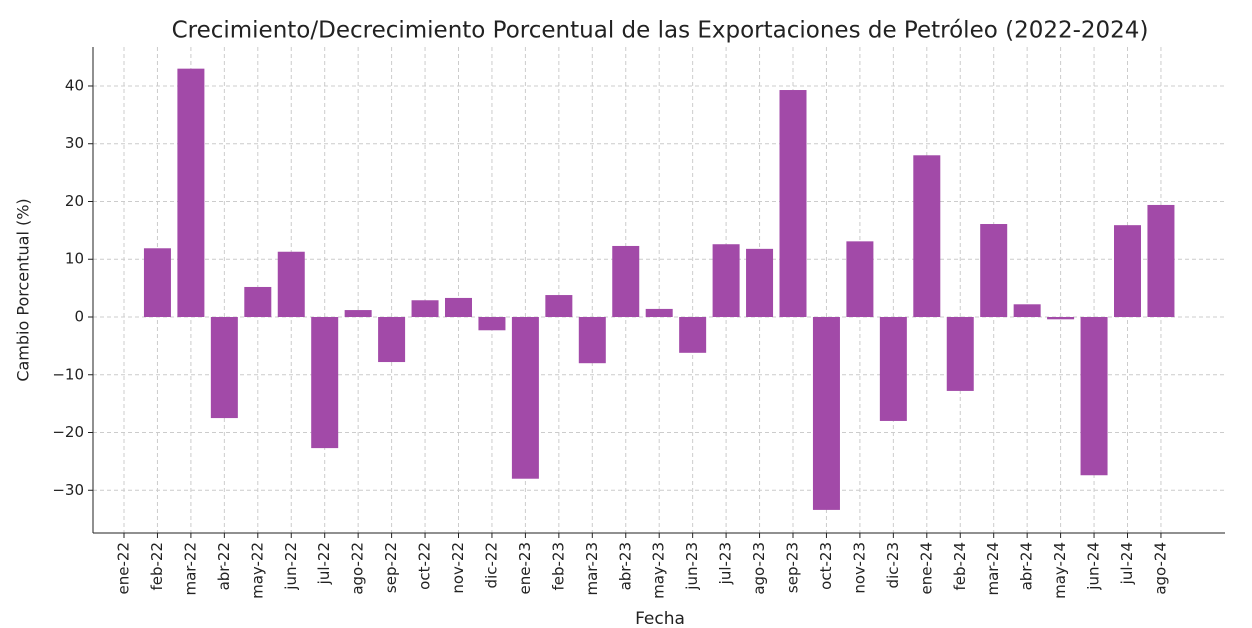  What do you see at coordinates (491, 565) in the screenshot?
I see `x-tick-label: dic-22` at bounding box center [491, 565].